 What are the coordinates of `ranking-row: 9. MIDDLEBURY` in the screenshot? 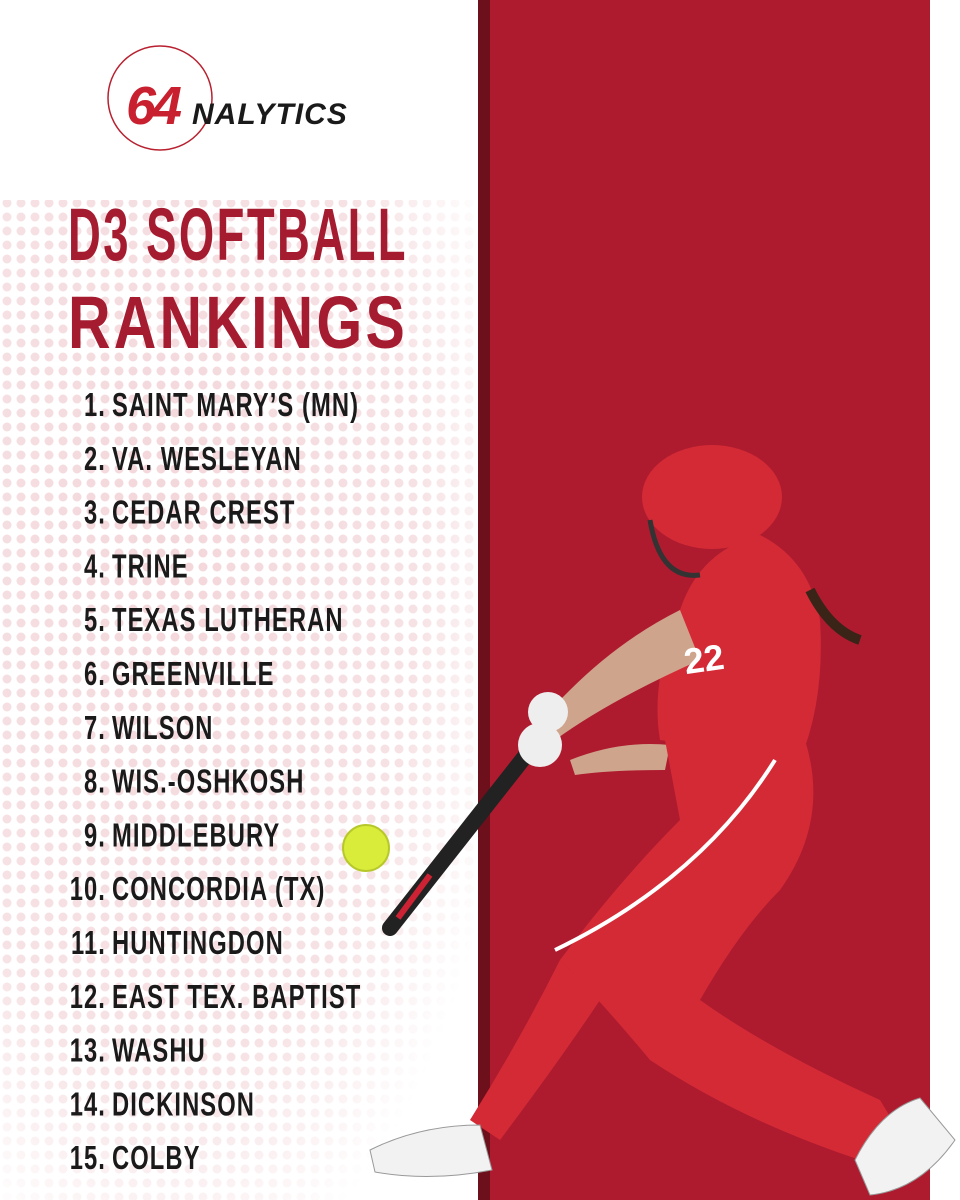 It's located at (182, 836).